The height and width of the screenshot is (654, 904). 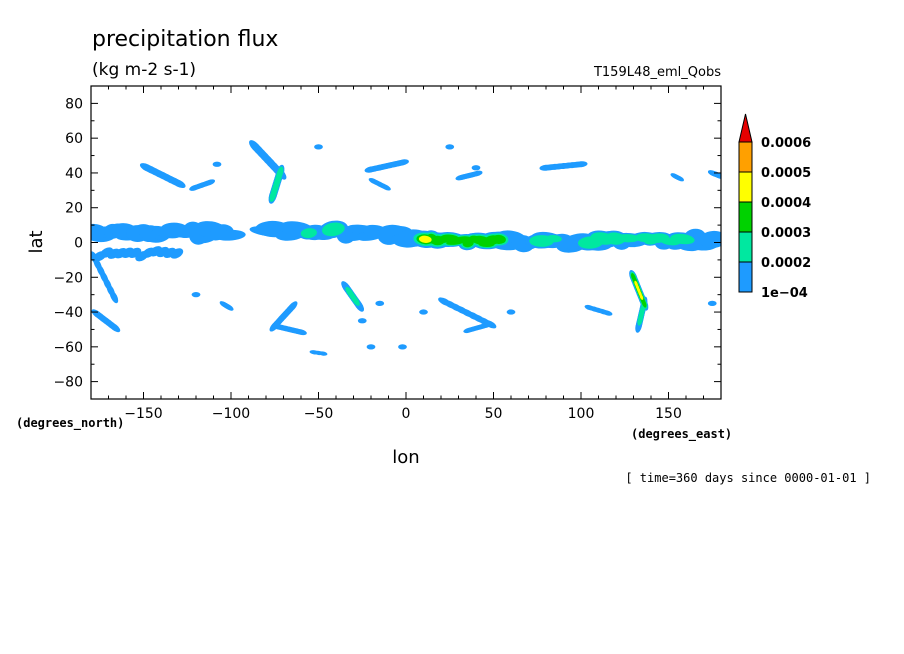 What do you see at coordinates (668, 414) in the screenshot?
I see `x-tick-label: 150` at bounding box center [668, 414].